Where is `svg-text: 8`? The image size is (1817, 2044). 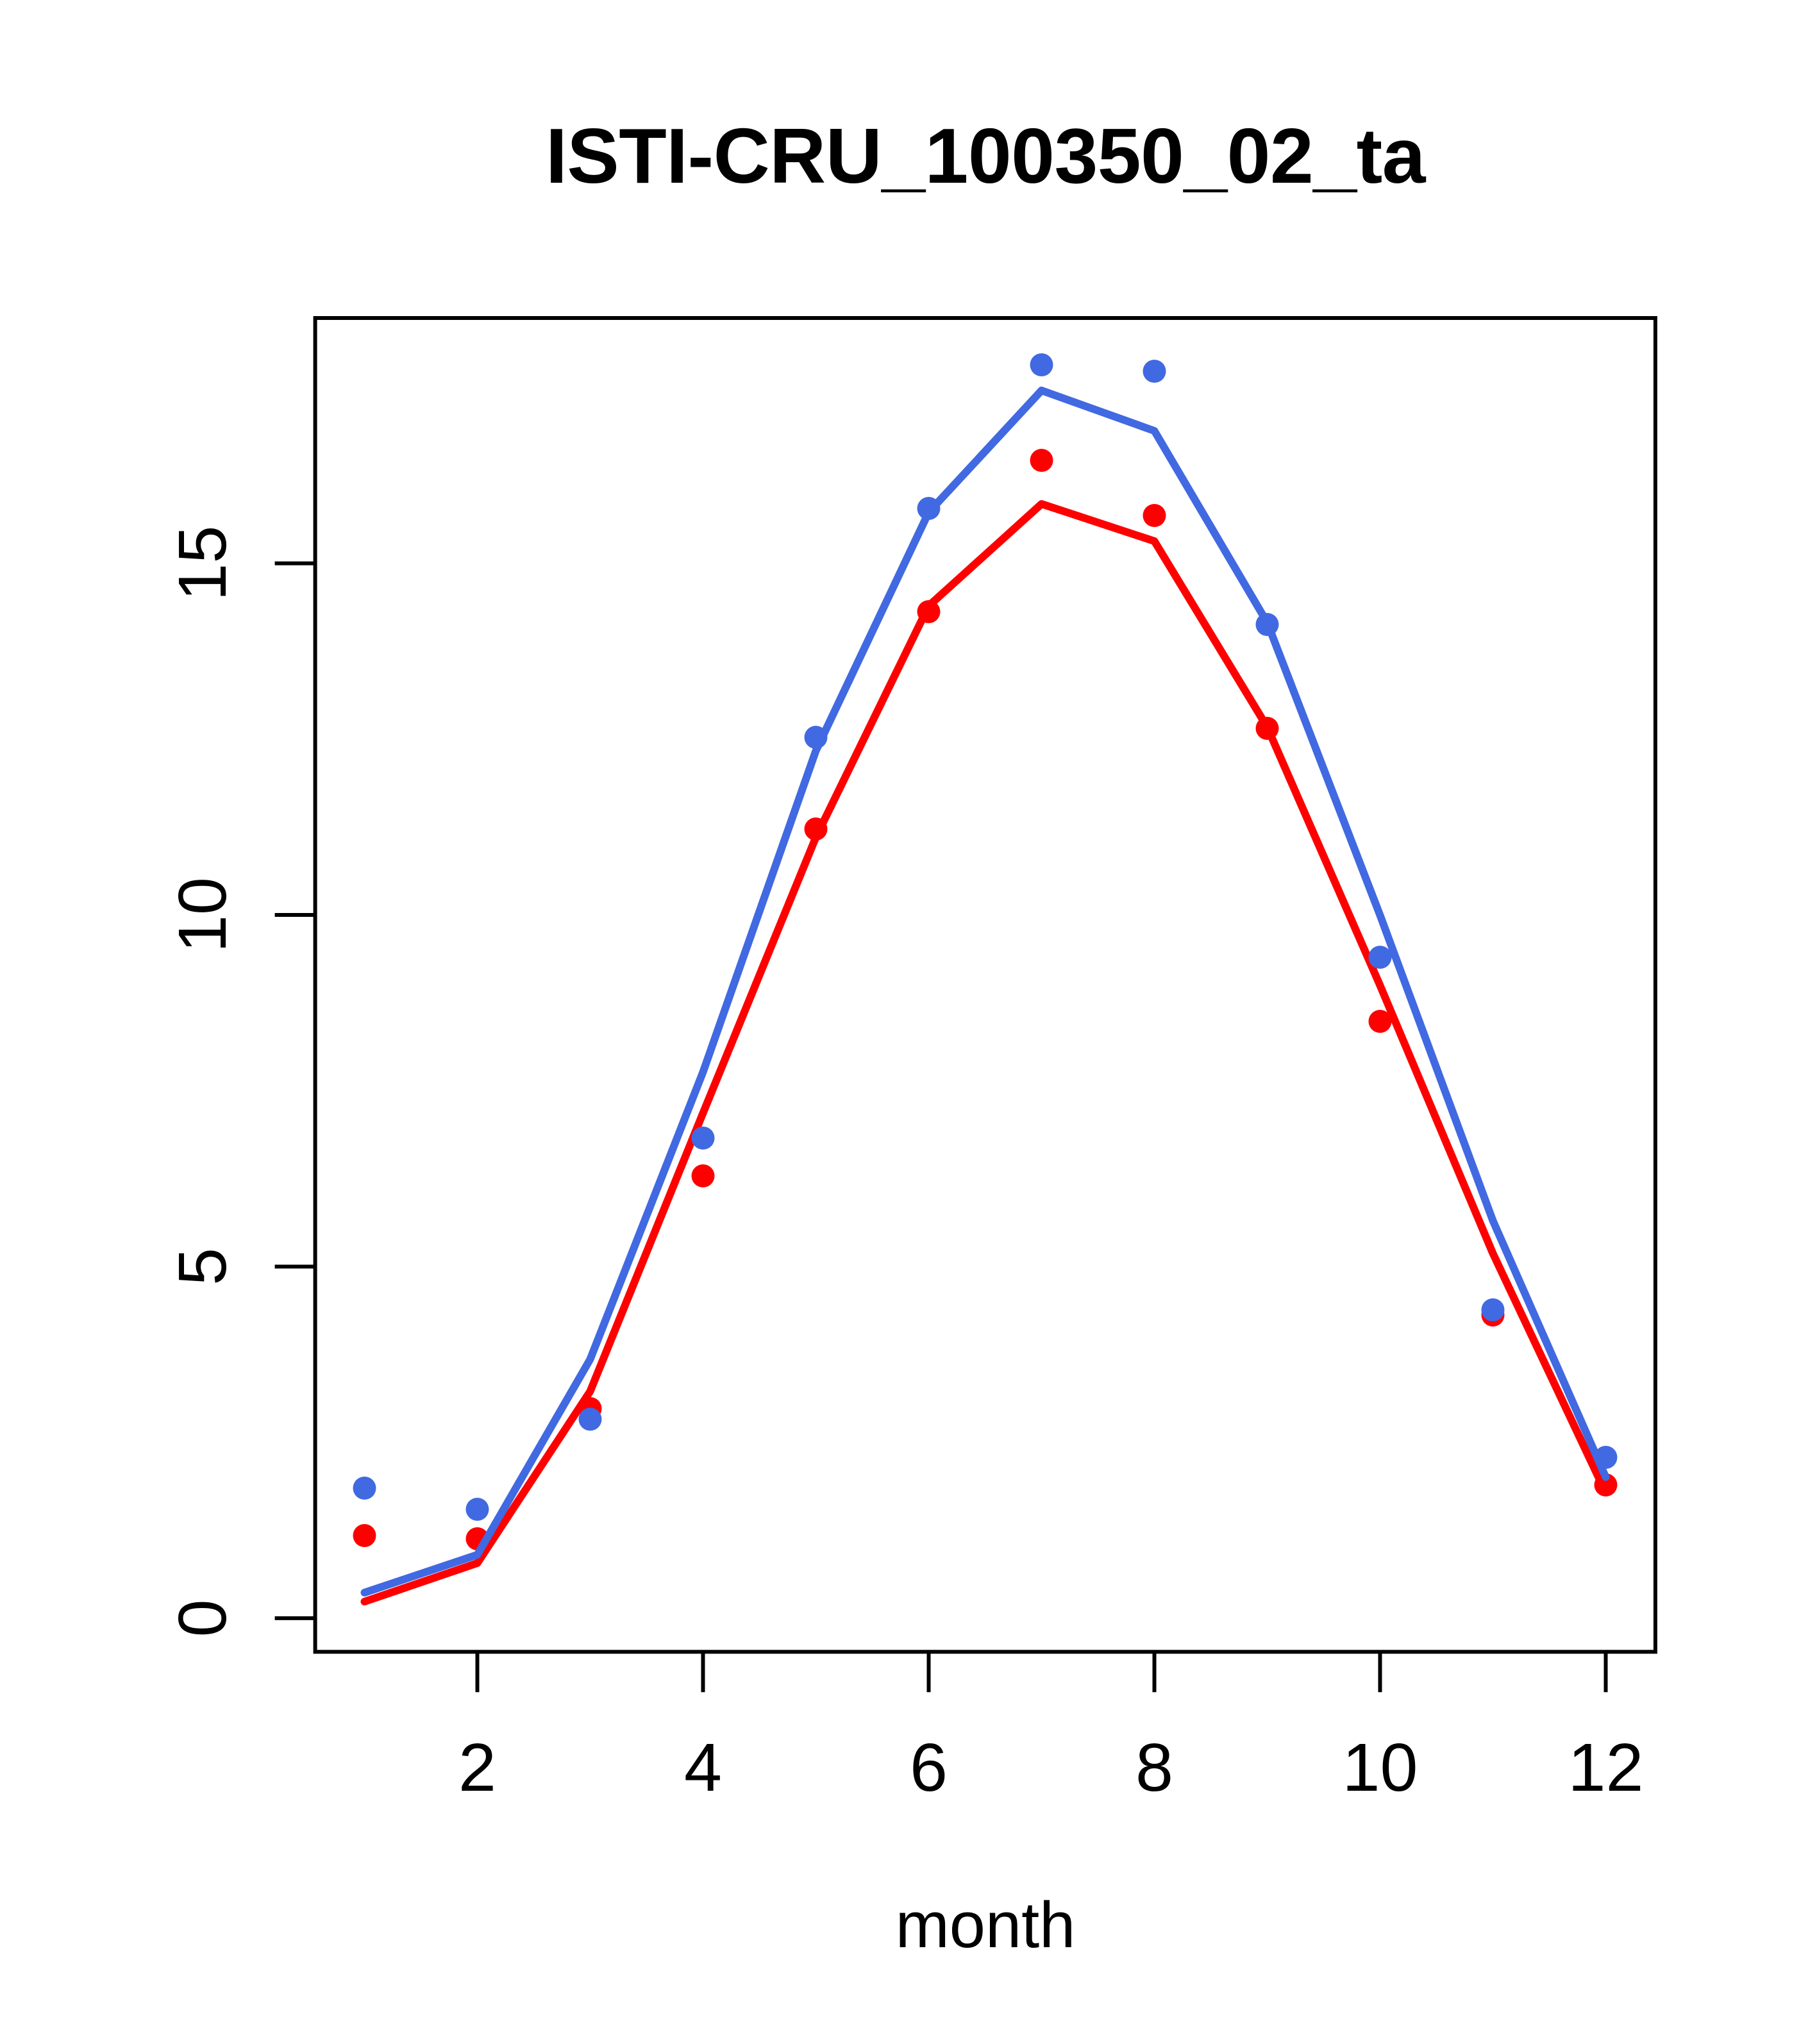
svg-text: 8 is located at coordinates (1154, 1767).